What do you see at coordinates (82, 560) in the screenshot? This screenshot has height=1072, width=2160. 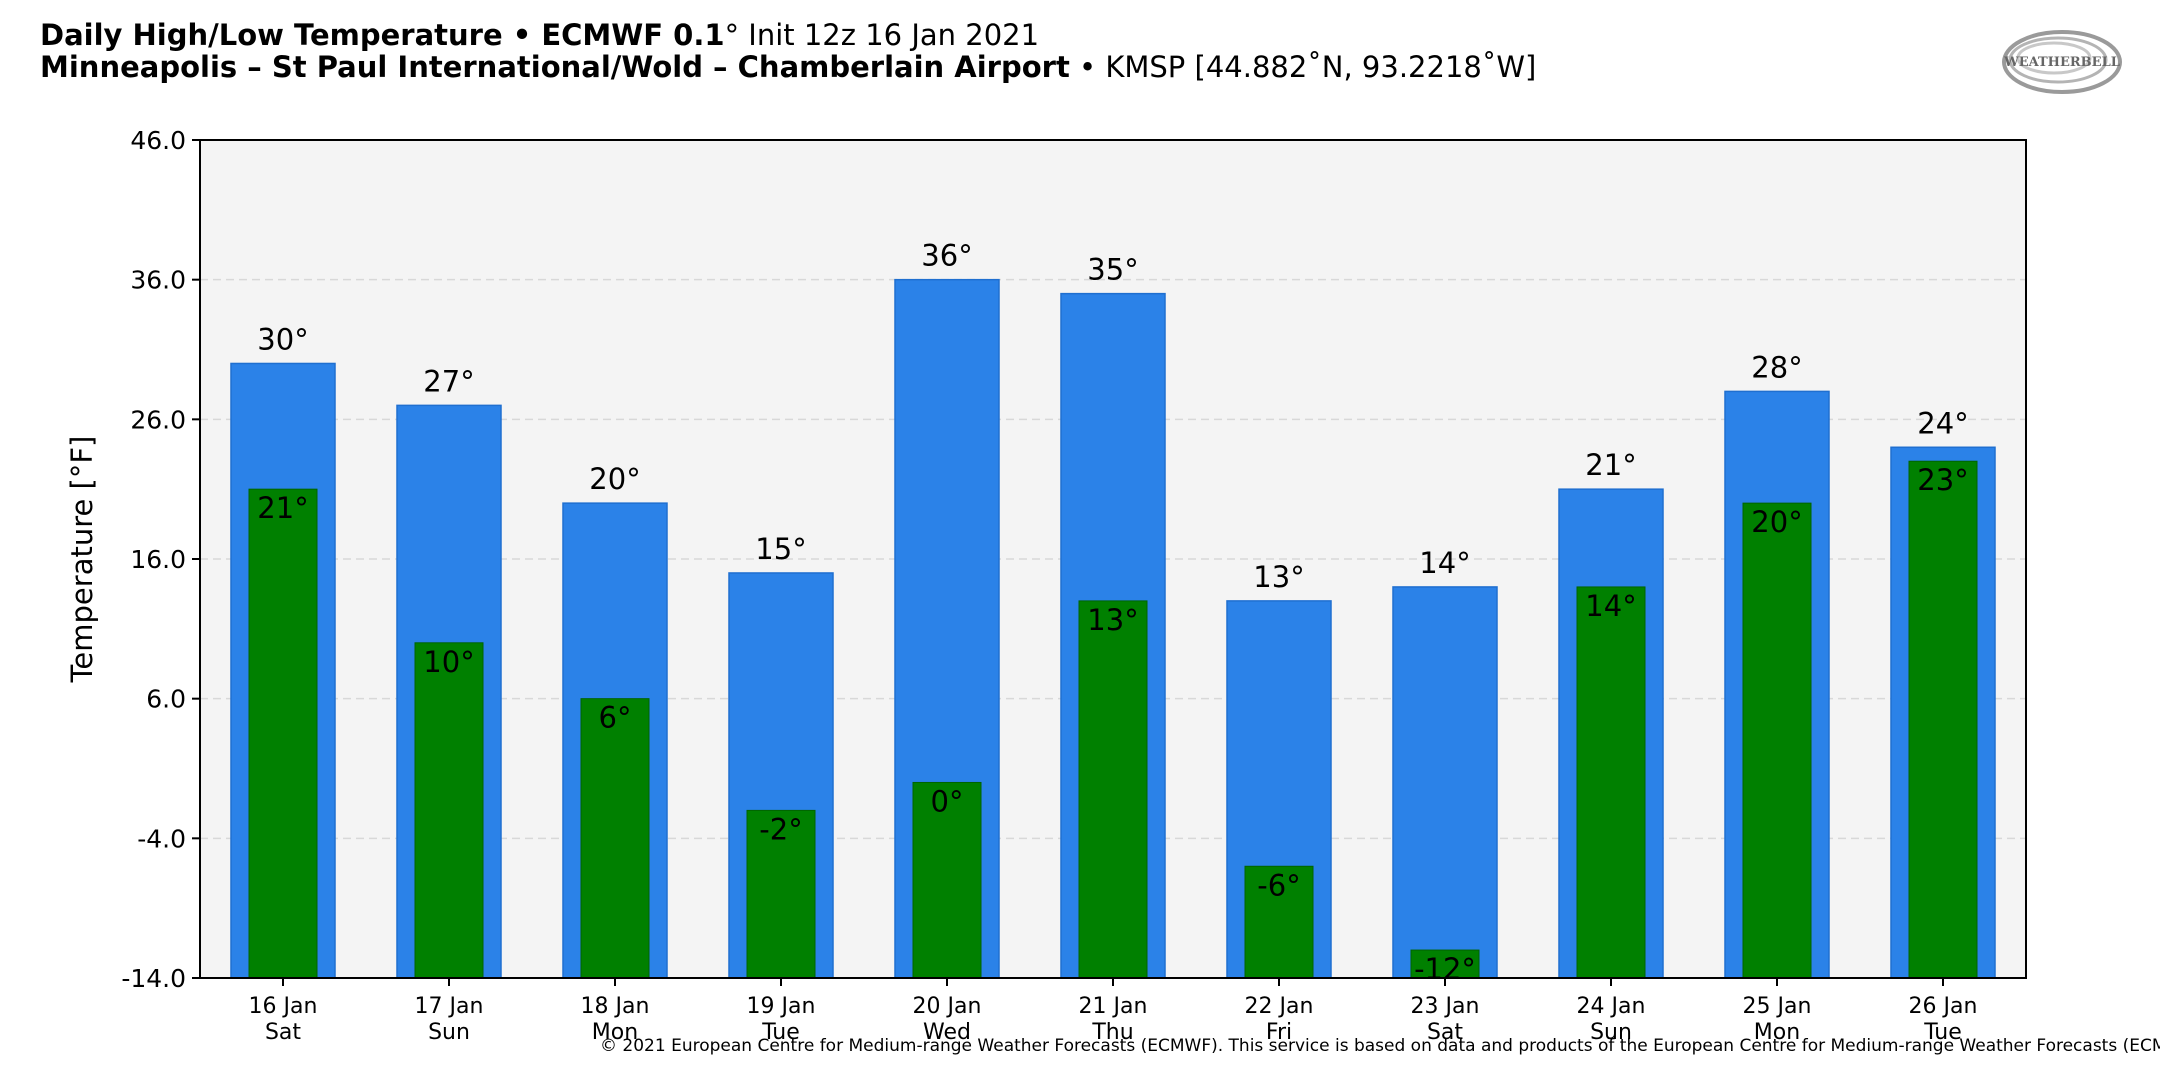 I see `y-axis-label: Temperature [°F]` at bounding box center [82, 560].